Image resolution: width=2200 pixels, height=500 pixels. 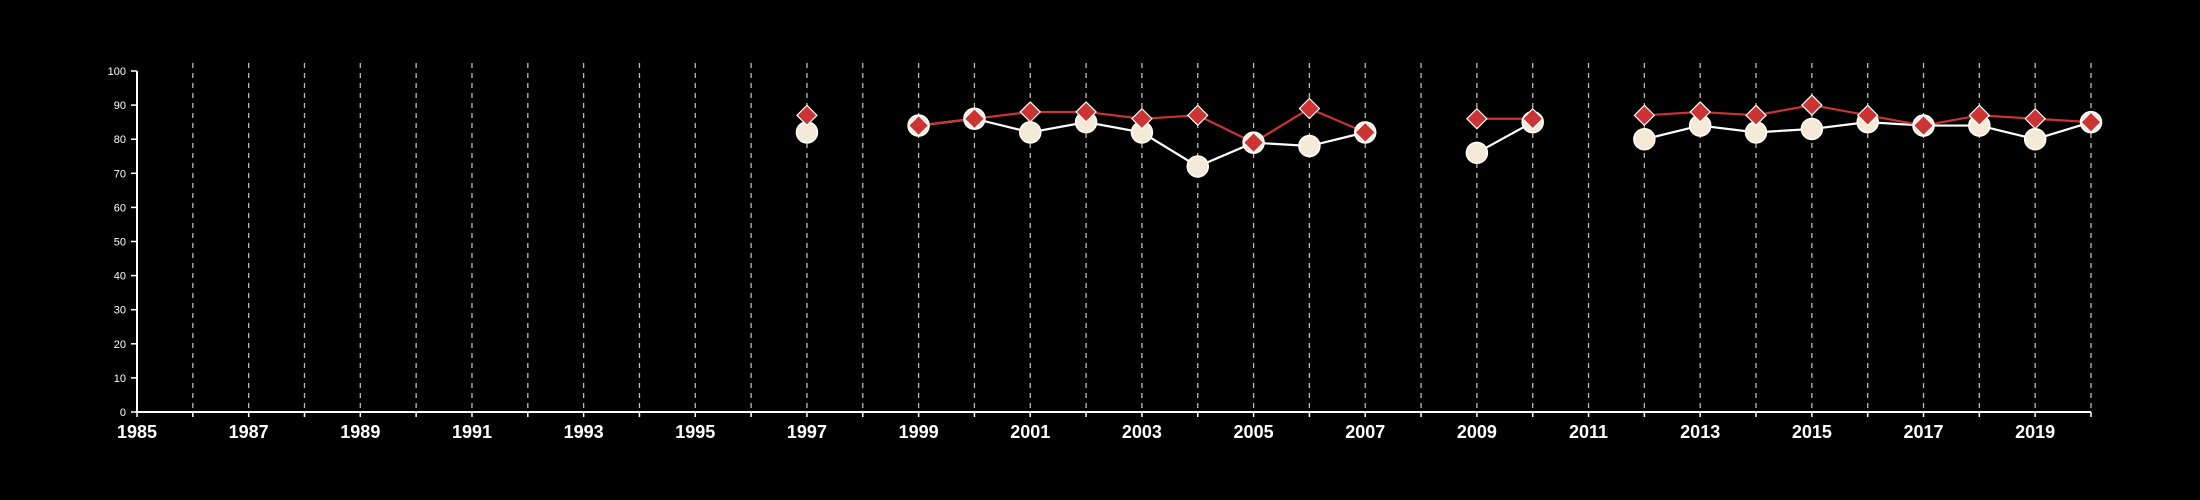 I want to click on point-circle-2012, so click(x=1644, y=139).